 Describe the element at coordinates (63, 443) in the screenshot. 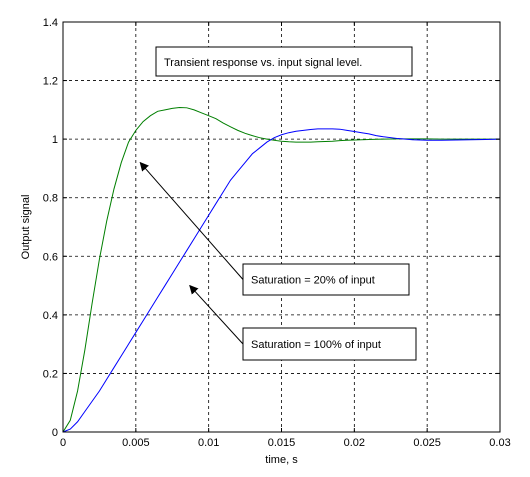

I see `x-tick-label: 0` at that location.